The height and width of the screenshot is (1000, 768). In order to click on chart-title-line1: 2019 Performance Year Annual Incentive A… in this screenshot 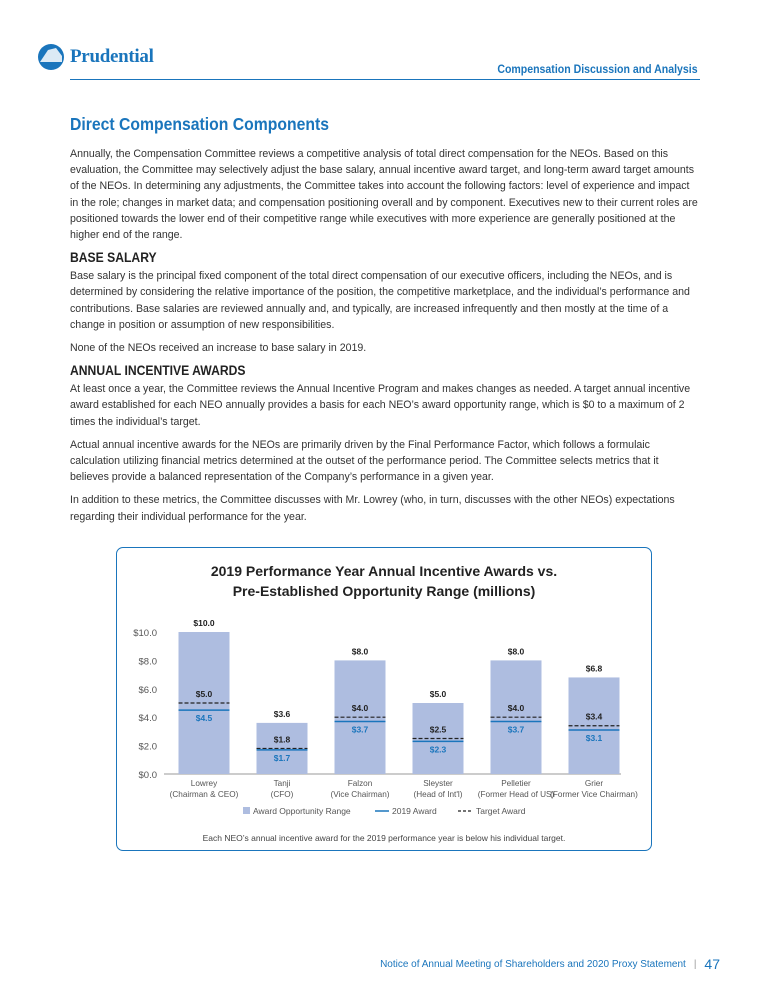, I will do `click(384, 571)`.